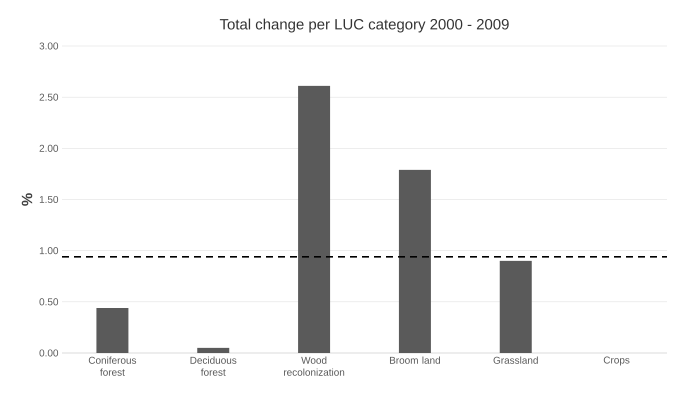 Image resolution: width=681 pixels, height=401 pixels. What do you see at coordinates (364, 25) in the screenshot?
I see `chart-title: Total change per LUC category 2000 - 2009` at bounding box center [364, 25].